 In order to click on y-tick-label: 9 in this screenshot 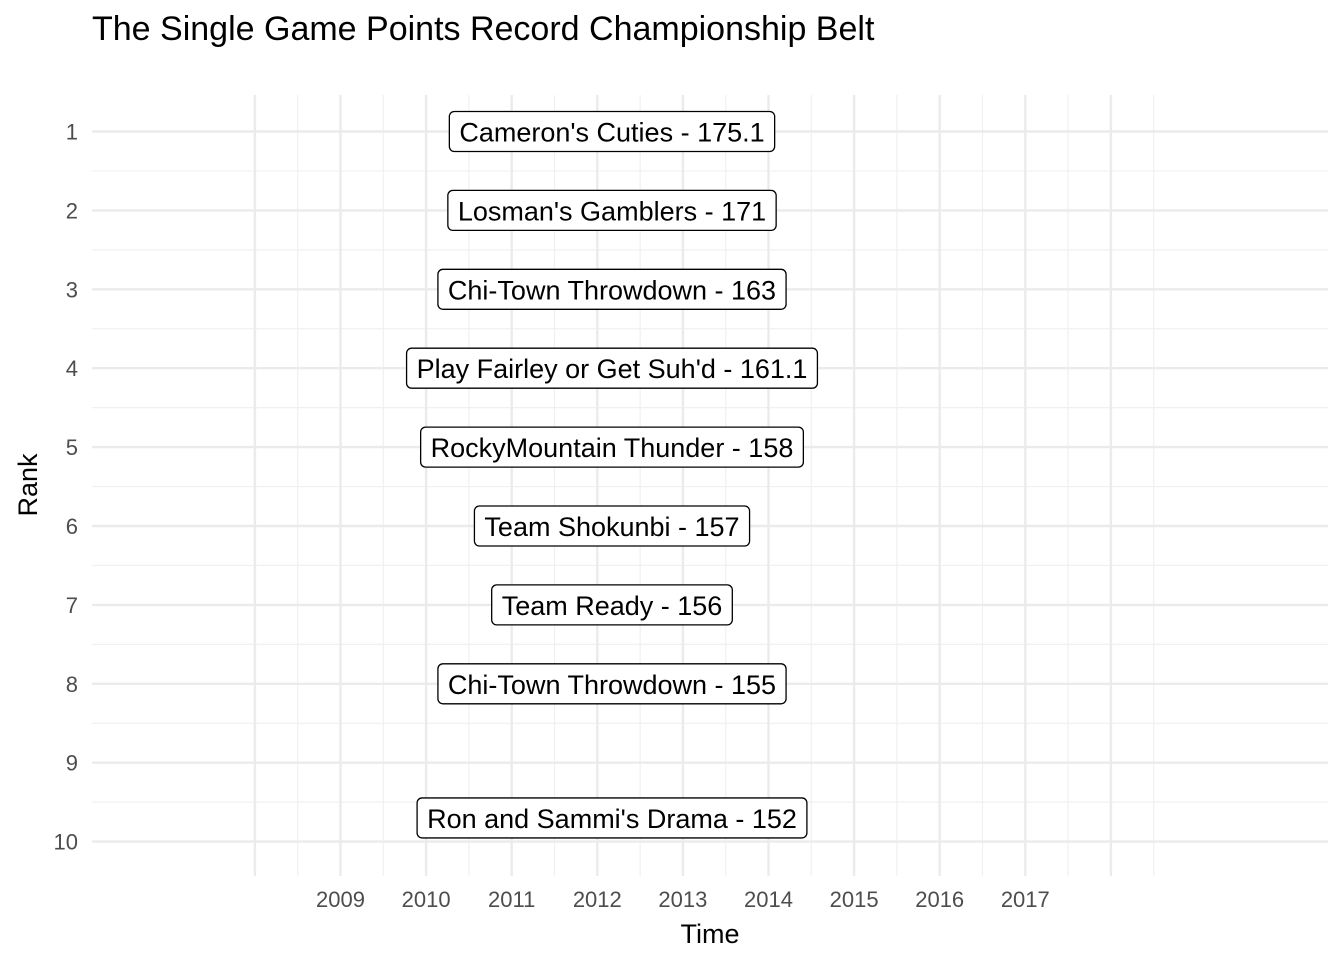, I will do `click(72, 763)`.